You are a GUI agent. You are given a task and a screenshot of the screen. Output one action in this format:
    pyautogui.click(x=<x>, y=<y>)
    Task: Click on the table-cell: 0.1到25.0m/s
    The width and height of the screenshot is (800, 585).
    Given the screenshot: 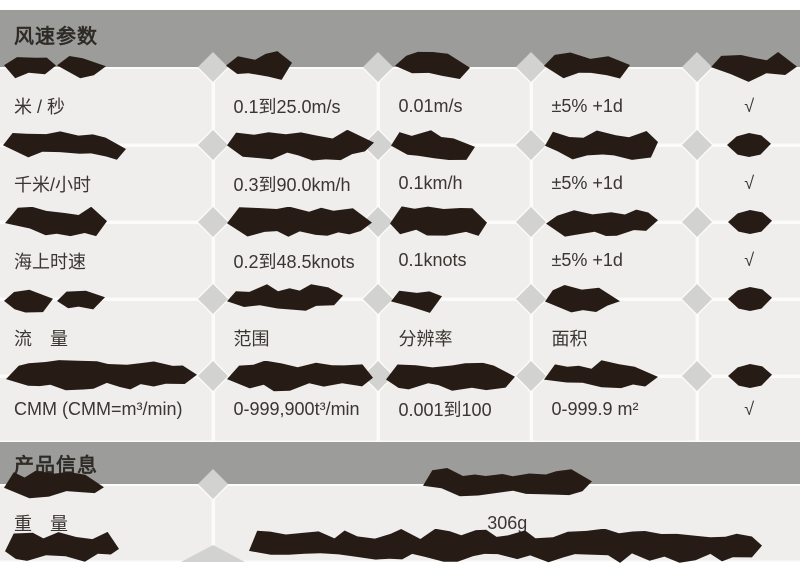 What is the action you would take?
    pyautogui.click(x=295, y=106)
    